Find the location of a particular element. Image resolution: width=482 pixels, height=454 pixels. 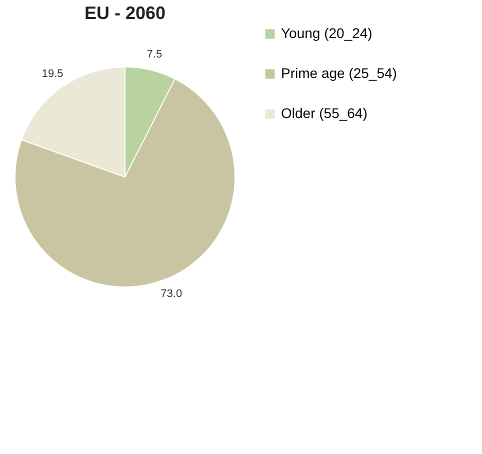

data-label: 73.0 is located at coordinates (171, 294).